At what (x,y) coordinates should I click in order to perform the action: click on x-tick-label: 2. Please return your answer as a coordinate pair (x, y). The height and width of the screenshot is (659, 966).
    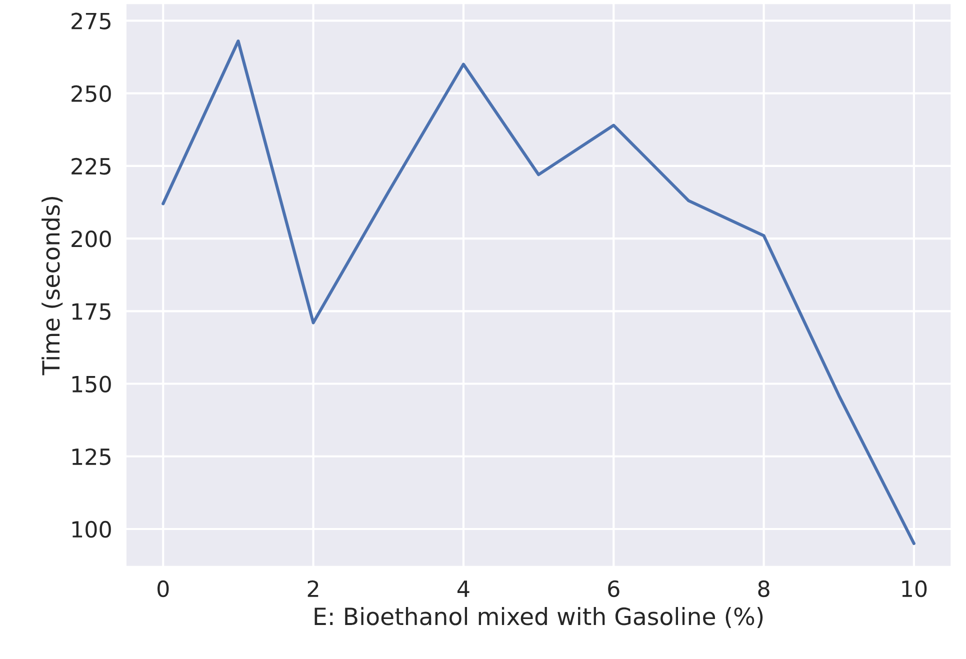
    Looking at the image, I should click on (313, 588).